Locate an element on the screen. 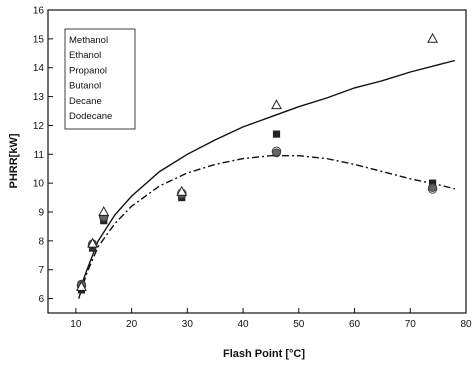  y-tick-label: 6 is located at coordinates (41, 299).